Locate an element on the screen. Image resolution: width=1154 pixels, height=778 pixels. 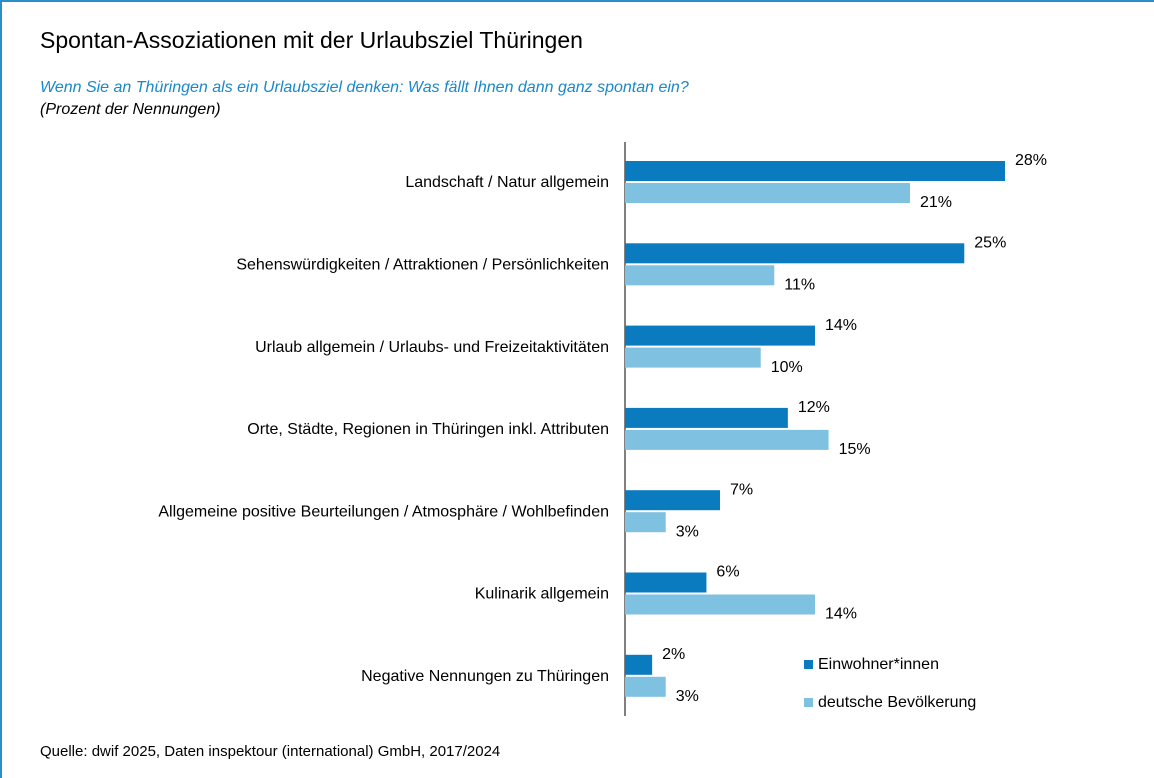
category-label: Landschaft / Natur allgemein is located at coordinates (507, 182).